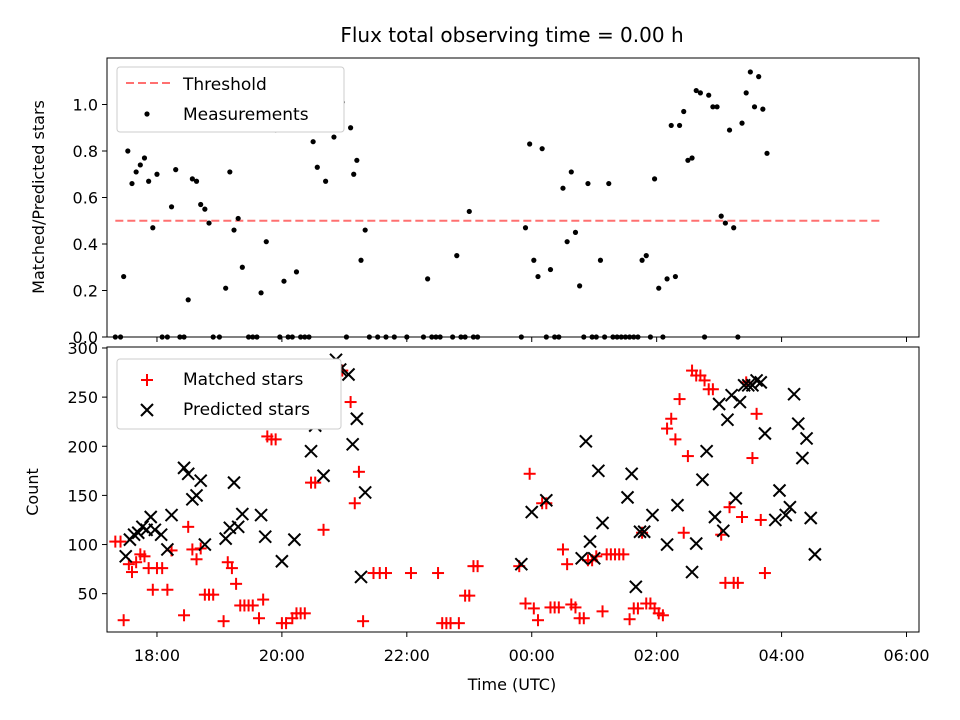 Image resolution: width=960 pixels, height=720 pixels. I want to click on legend-predicted-swatch, so click(147, 410).